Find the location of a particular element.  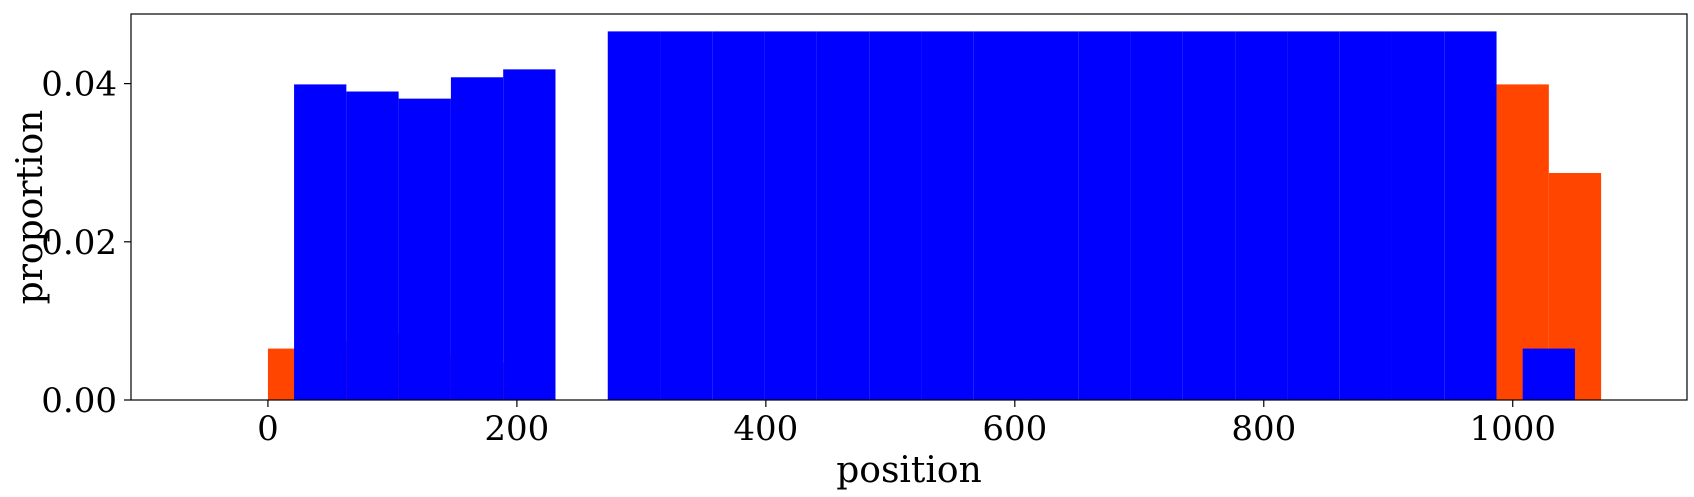

y-axis-label: proportion is located at coordinates (30, 207).